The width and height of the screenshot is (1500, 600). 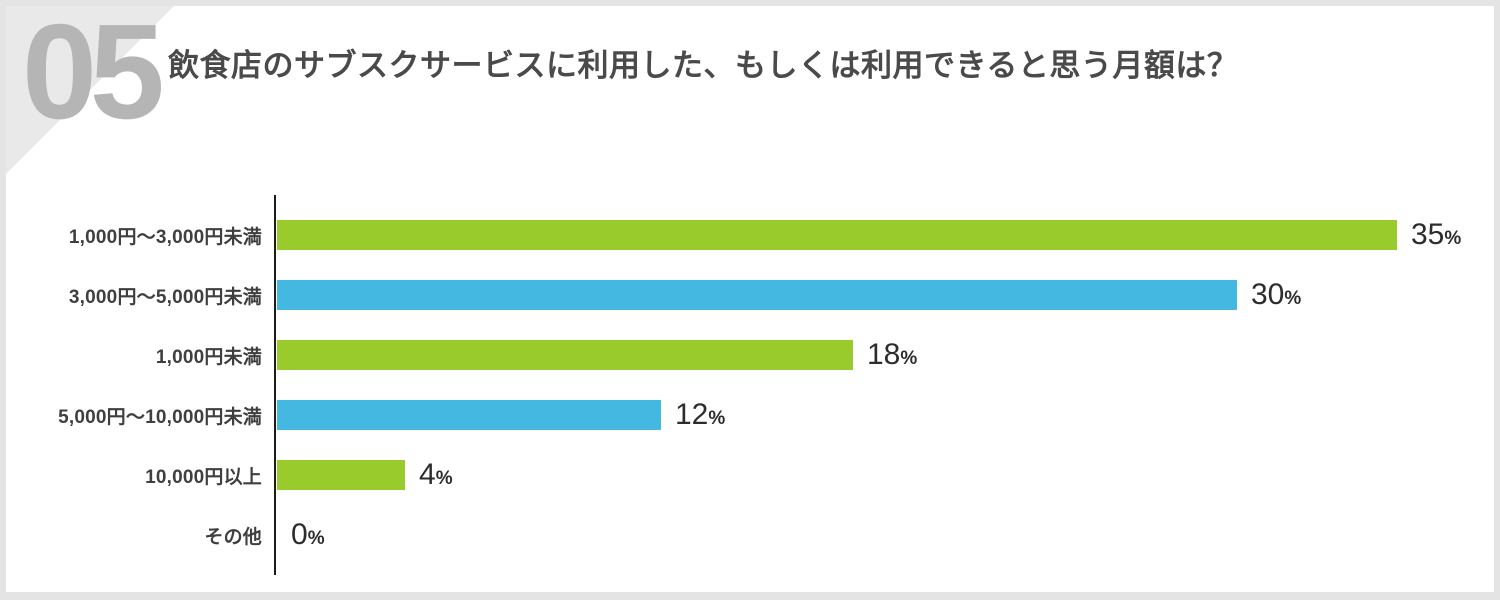 What do you see at coordinates (93, 73) in the screenshot?
I see `section-number: 05` at bounding box center [93, 73].